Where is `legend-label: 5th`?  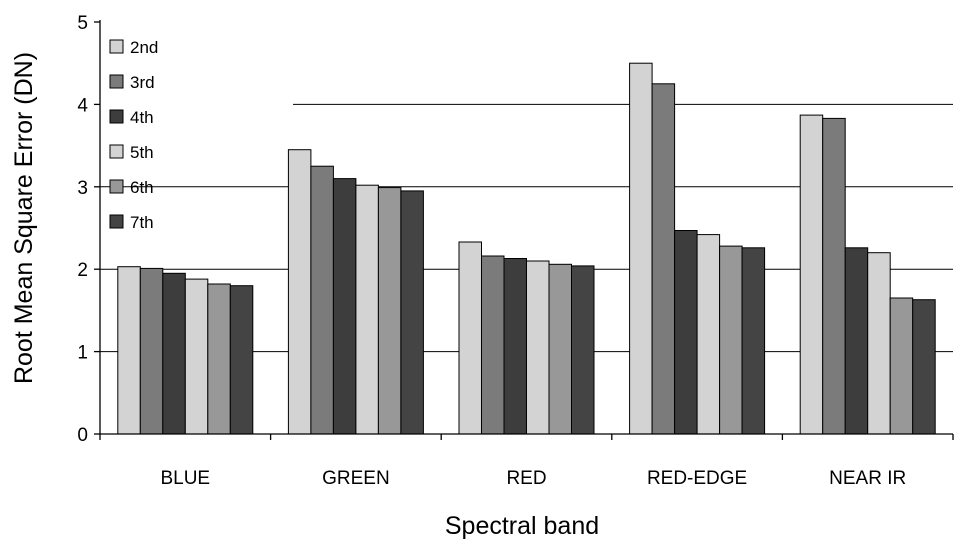
legend-label: 5th is located at coordinates (142, 152).